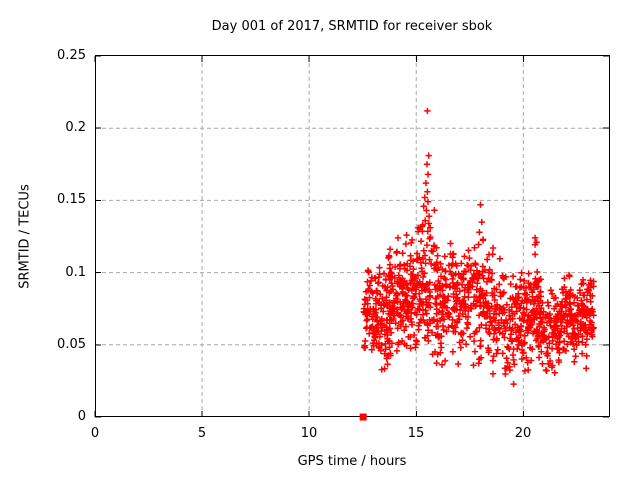  Describe the element at coordinates (75, 272) in the screenshot. I see `y-tick-label: 0.1` at that location.